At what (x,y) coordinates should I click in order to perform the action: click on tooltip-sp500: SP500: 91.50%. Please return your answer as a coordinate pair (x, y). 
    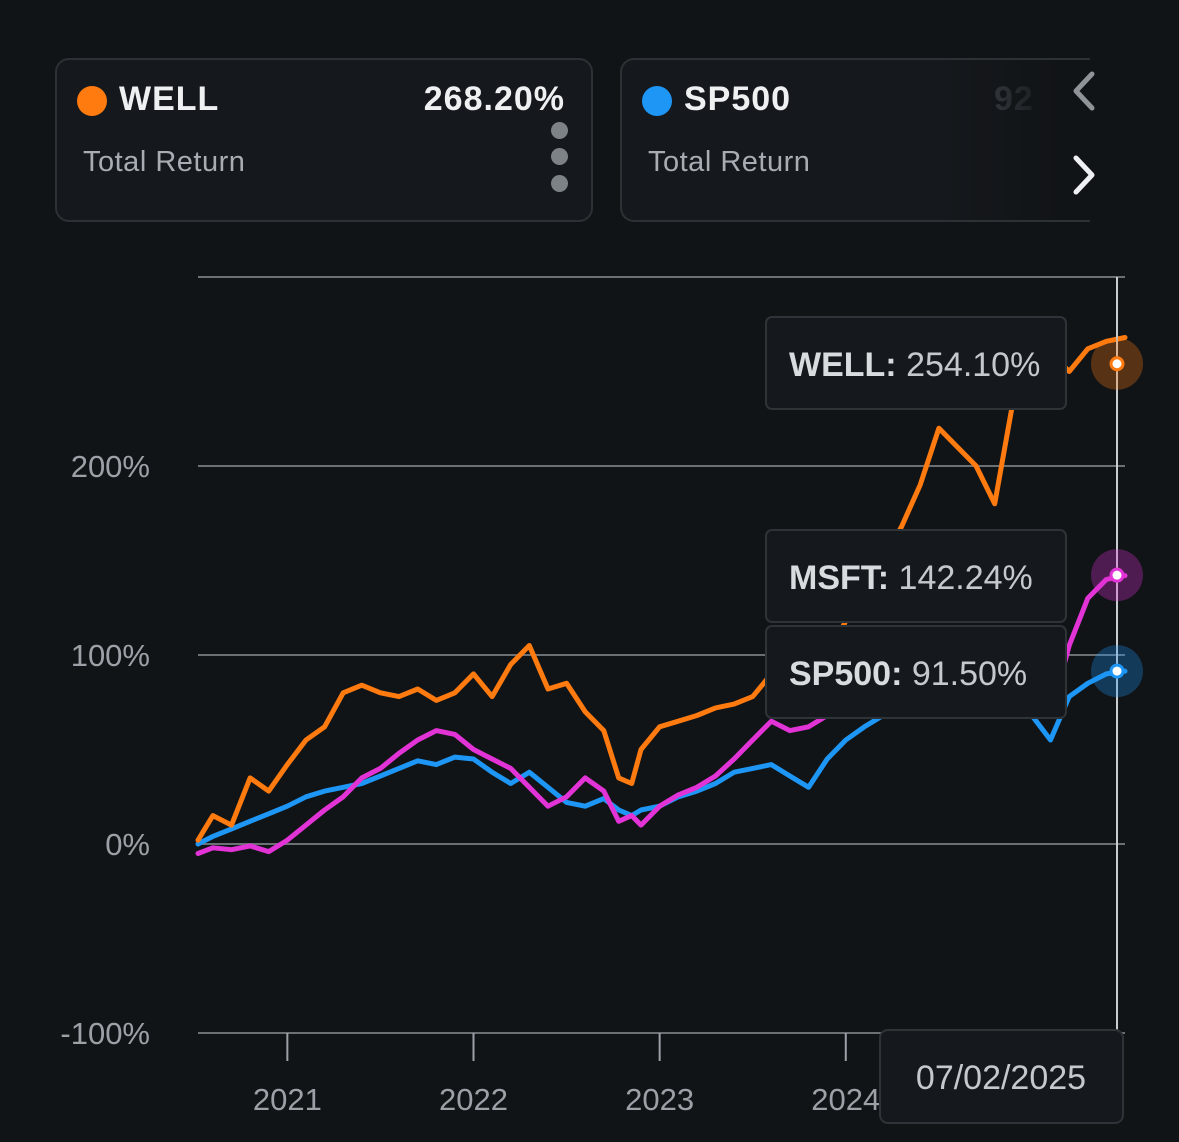
    Looking at the image, I should click on (916, 672).